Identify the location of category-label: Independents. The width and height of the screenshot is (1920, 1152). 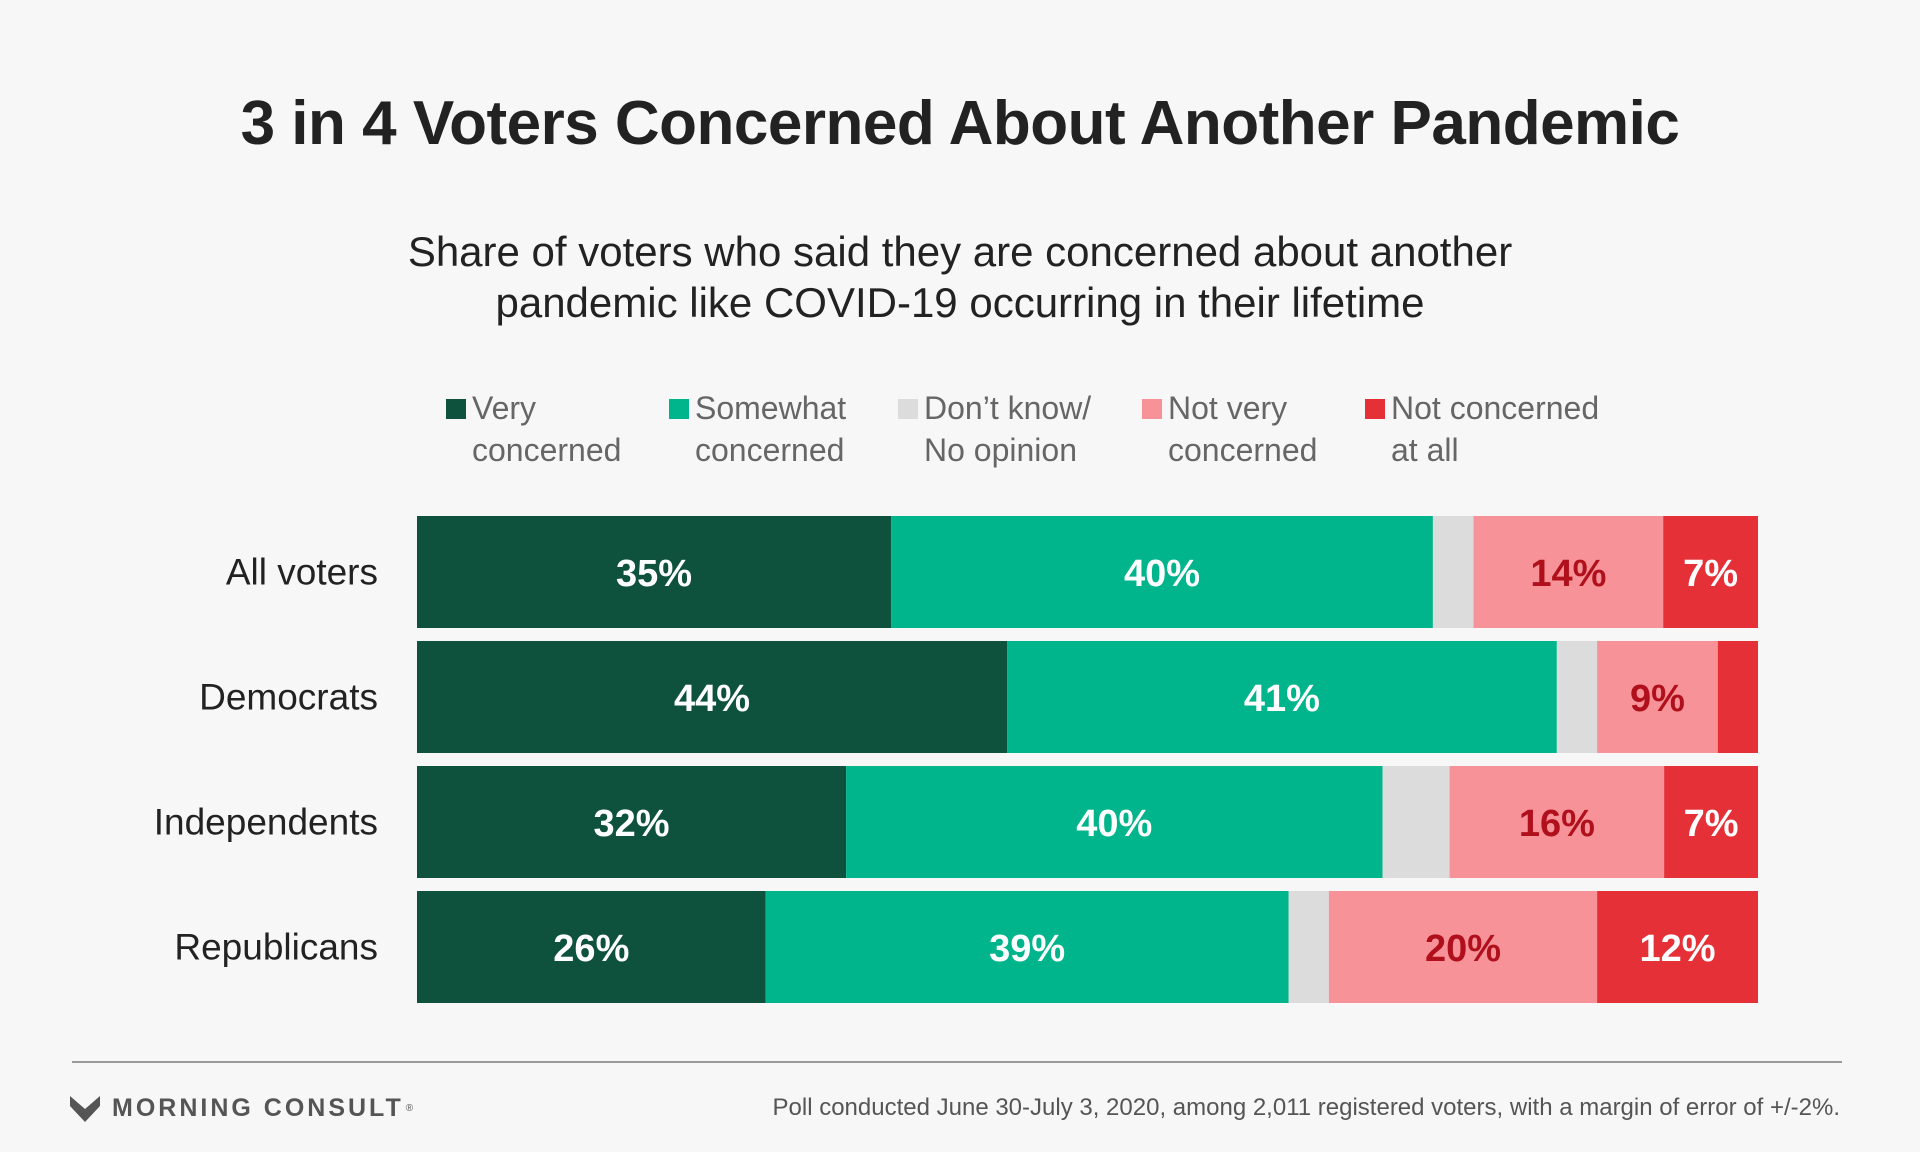
(266, 822).